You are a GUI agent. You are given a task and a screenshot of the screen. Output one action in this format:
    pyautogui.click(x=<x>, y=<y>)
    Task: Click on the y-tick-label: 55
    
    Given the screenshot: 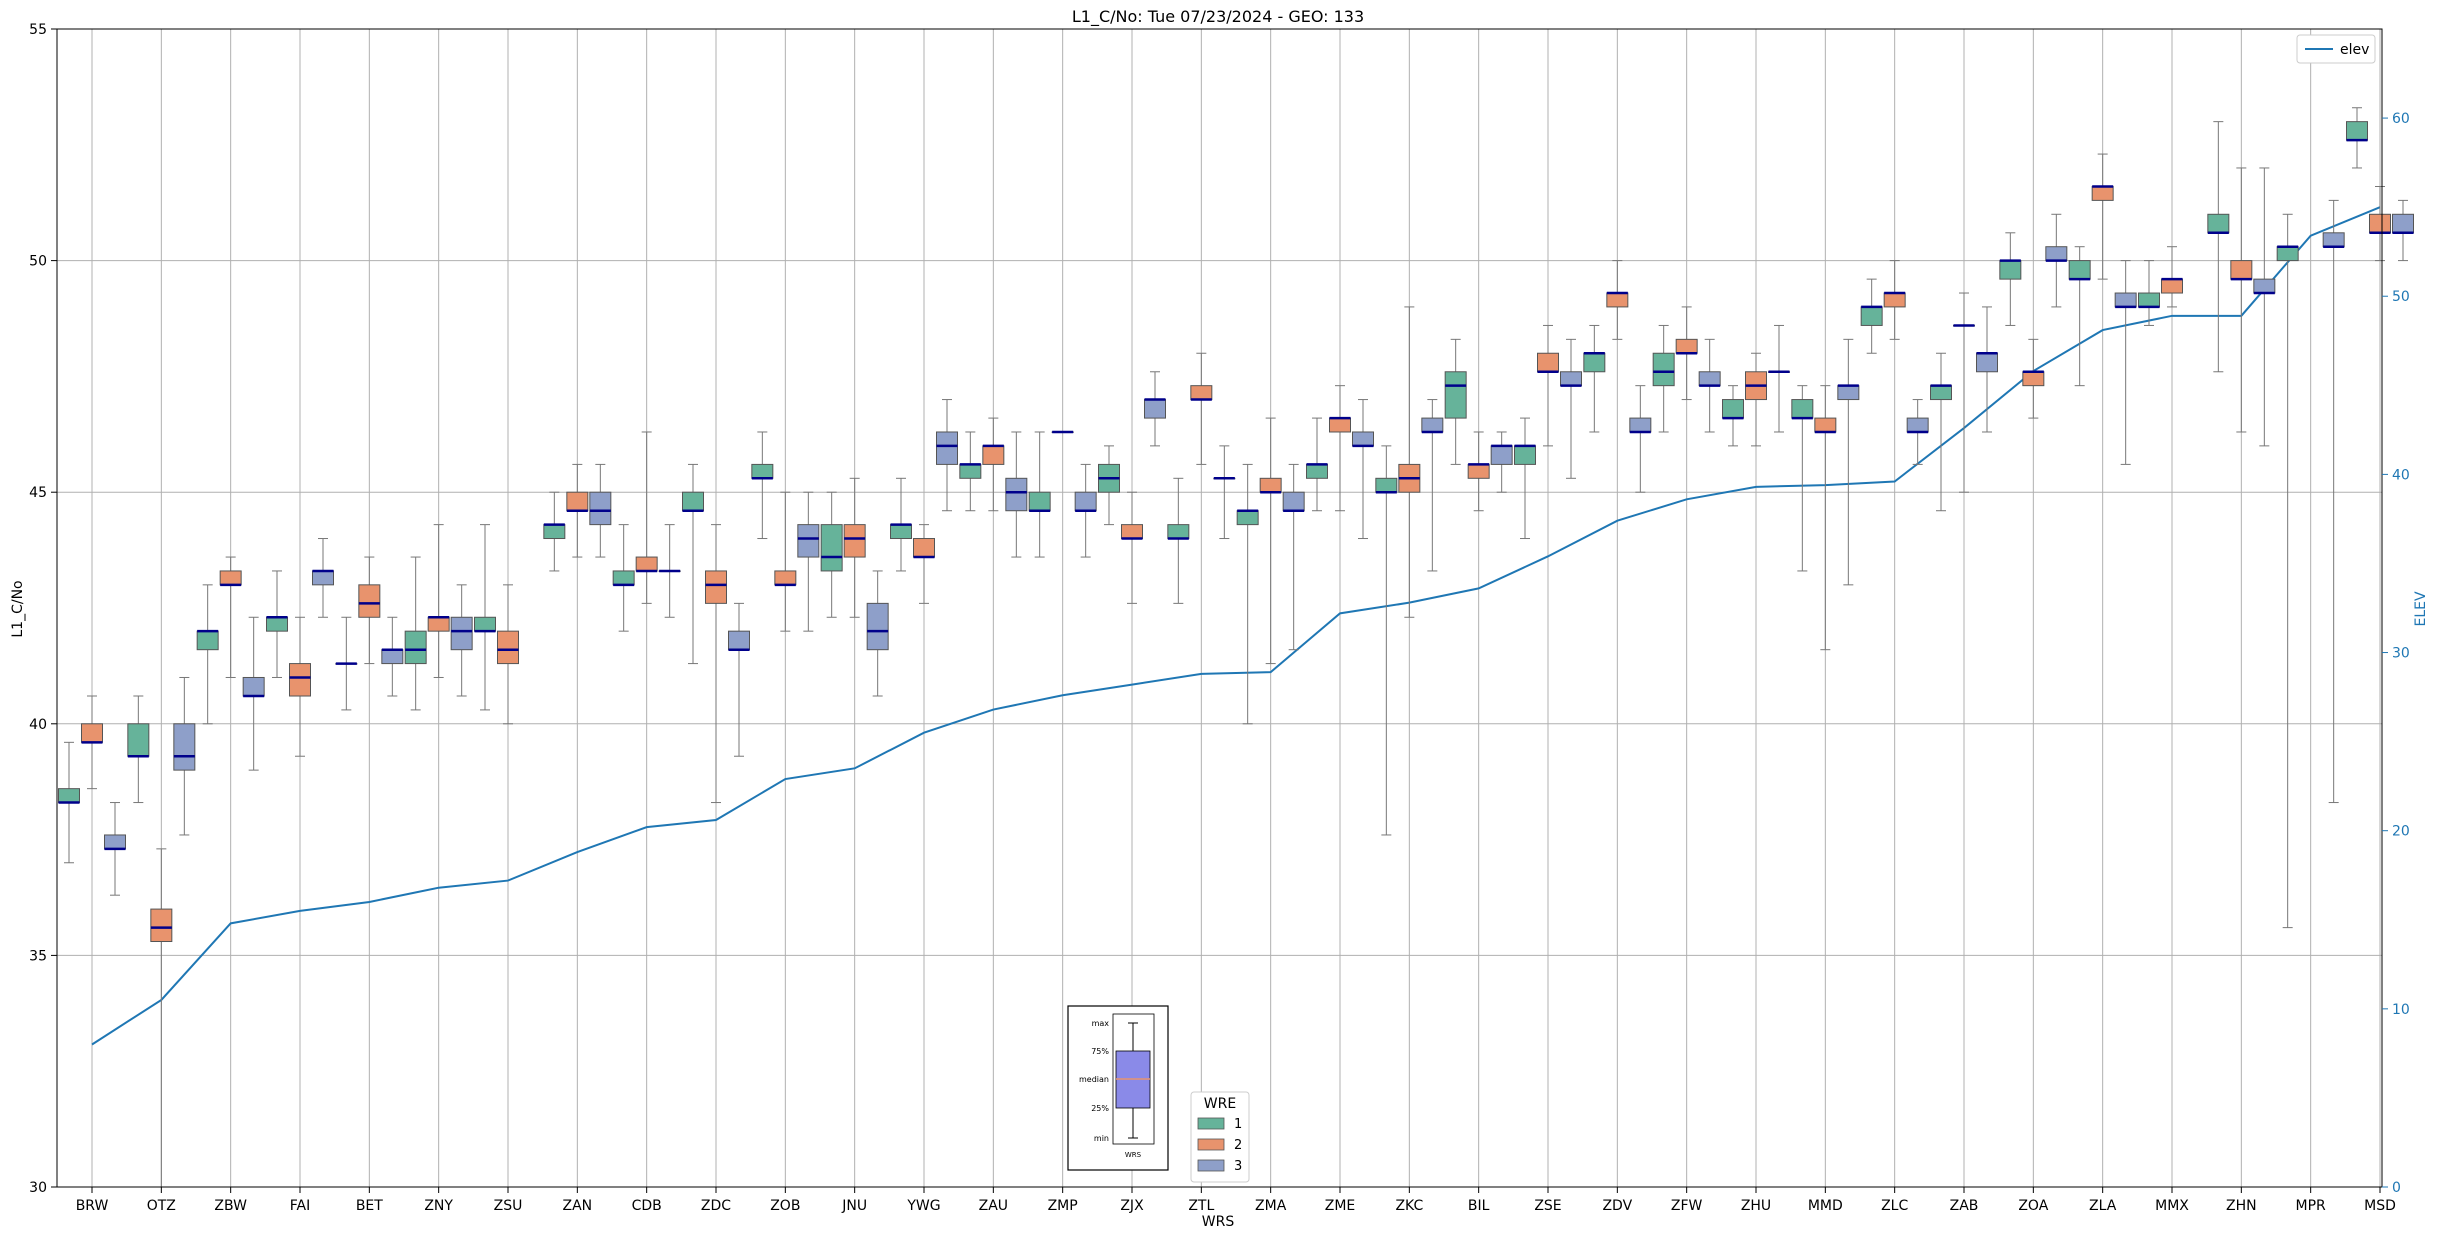 What is the action you would take?
    pyautogui.click(x=38, y=30)
    